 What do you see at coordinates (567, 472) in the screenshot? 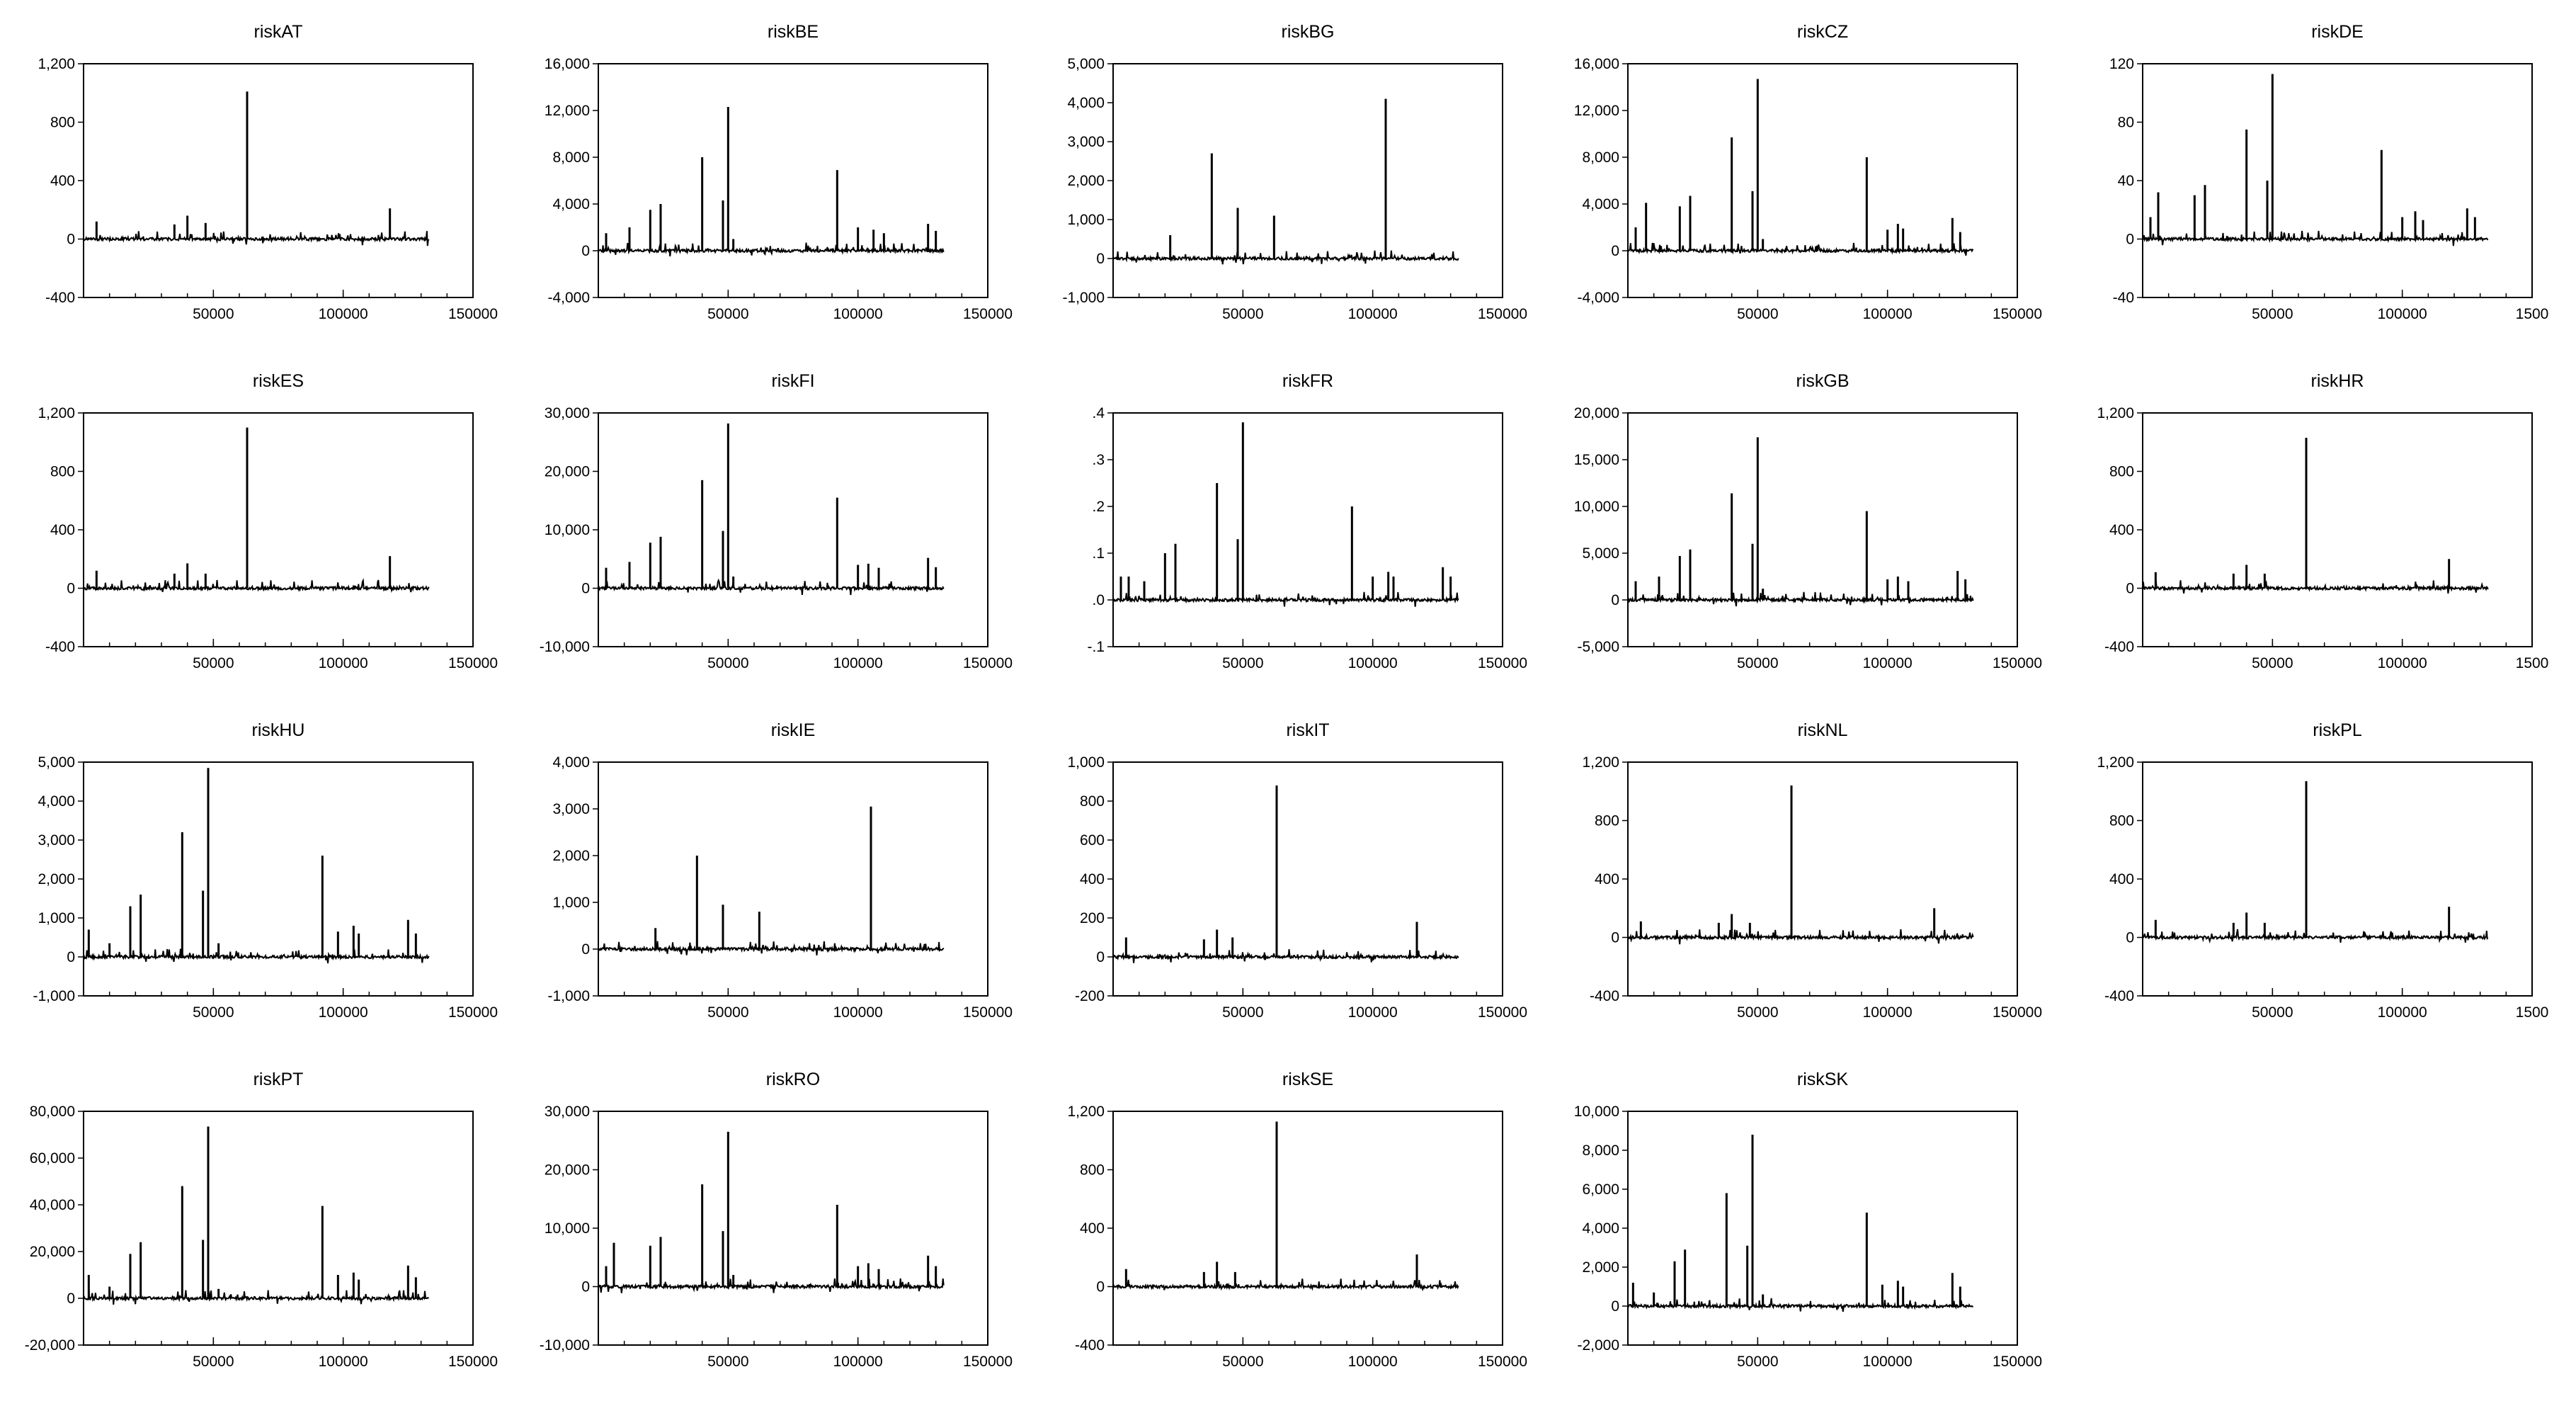
I see `y-tick-label: 20,000` at bounding box center [567, 472].